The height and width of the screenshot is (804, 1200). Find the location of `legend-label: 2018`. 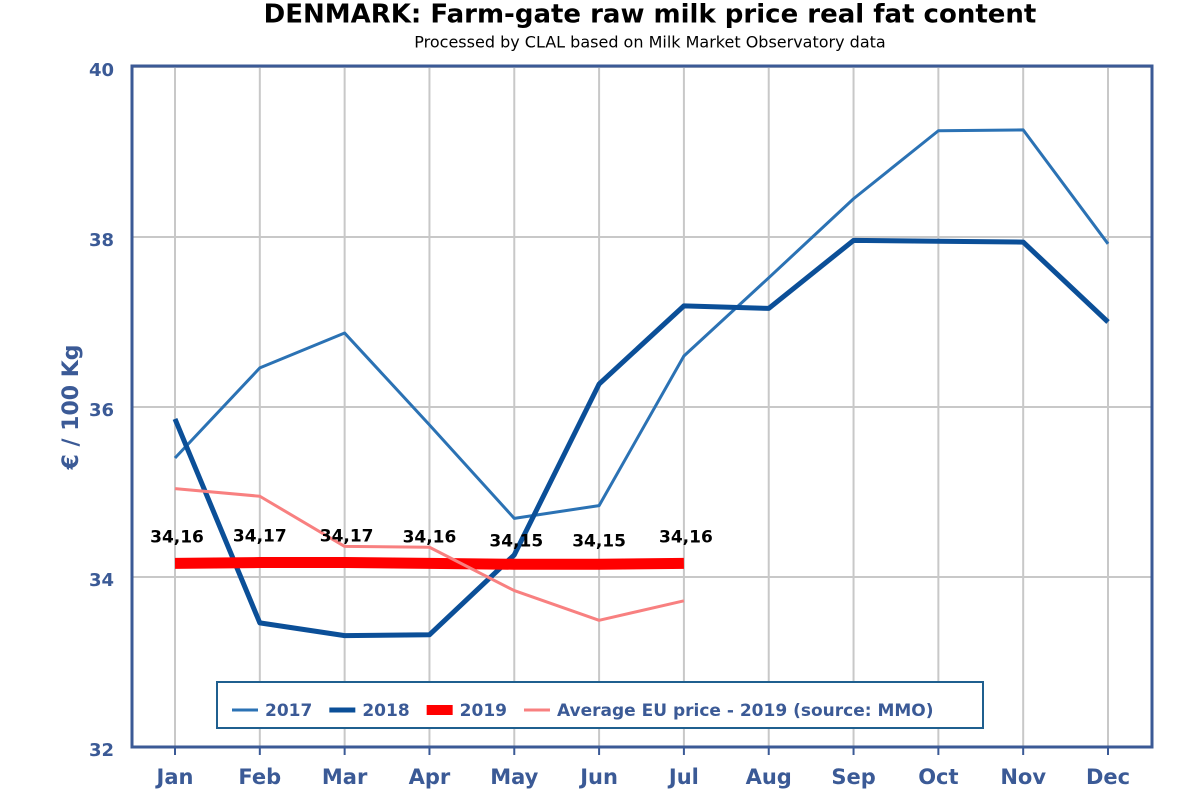

legend-label: 2018 is located at coordinates (385, 711).